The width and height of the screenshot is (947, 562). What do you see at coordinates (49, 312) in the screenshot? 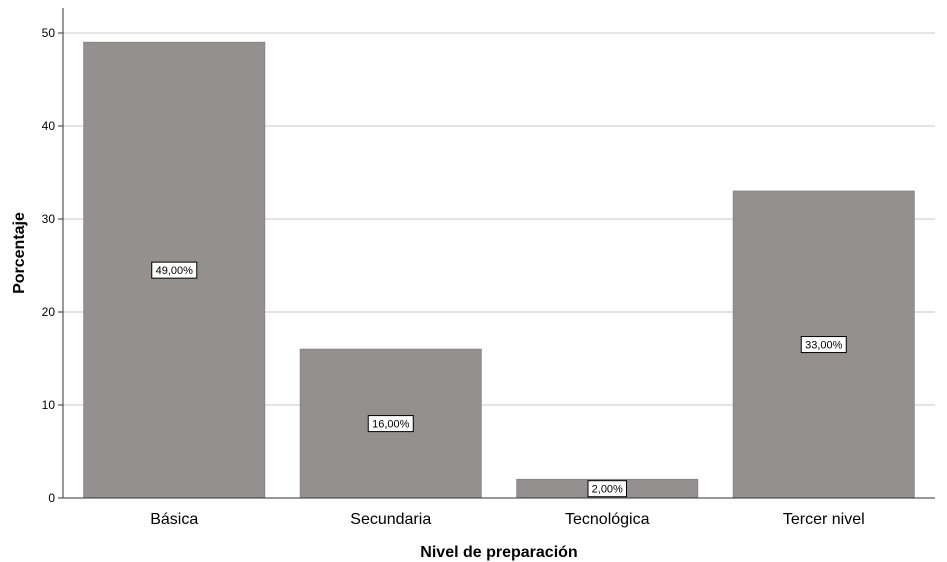
I see `y-tick-label: 20` at bounding box center [49, 312].